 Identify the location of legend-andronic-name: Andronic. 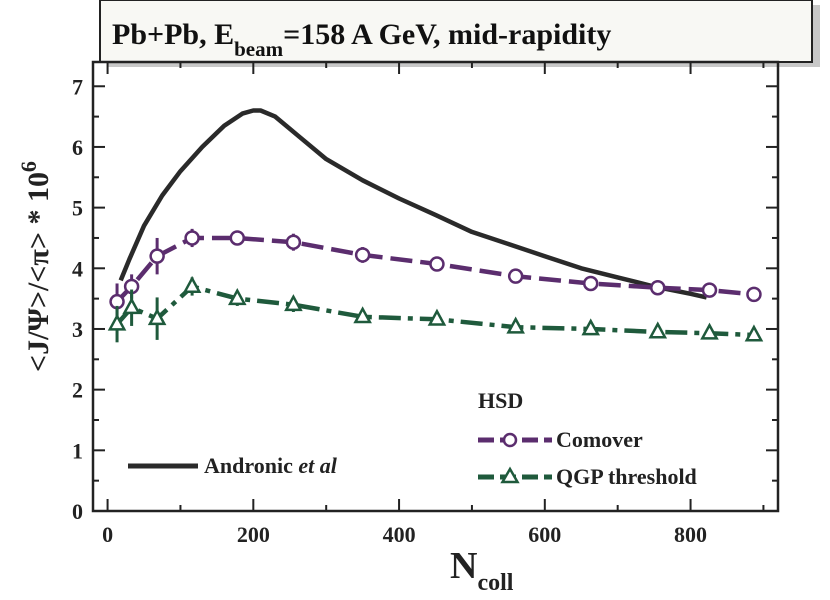
(248, 465).